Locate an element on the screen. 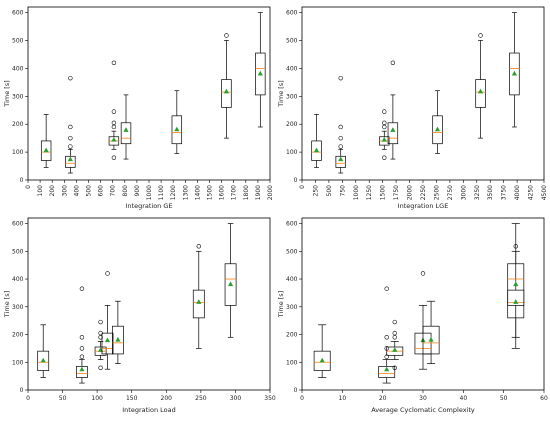 The height and width of the screenshot is (422, 550). x-tick-label: 250 is located at coordinates (201, 398).